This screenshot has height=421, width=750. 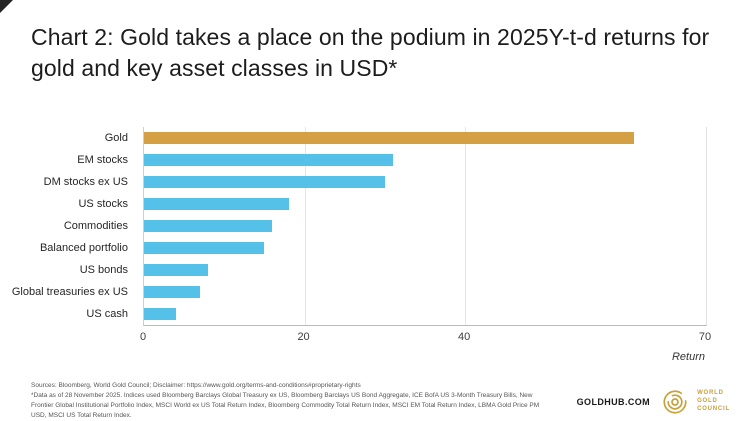 What do you see at coordinates (69, 292) in the screenshot?
I see `category-label: Global treasuries ex US` at bounding box center [69, 292].